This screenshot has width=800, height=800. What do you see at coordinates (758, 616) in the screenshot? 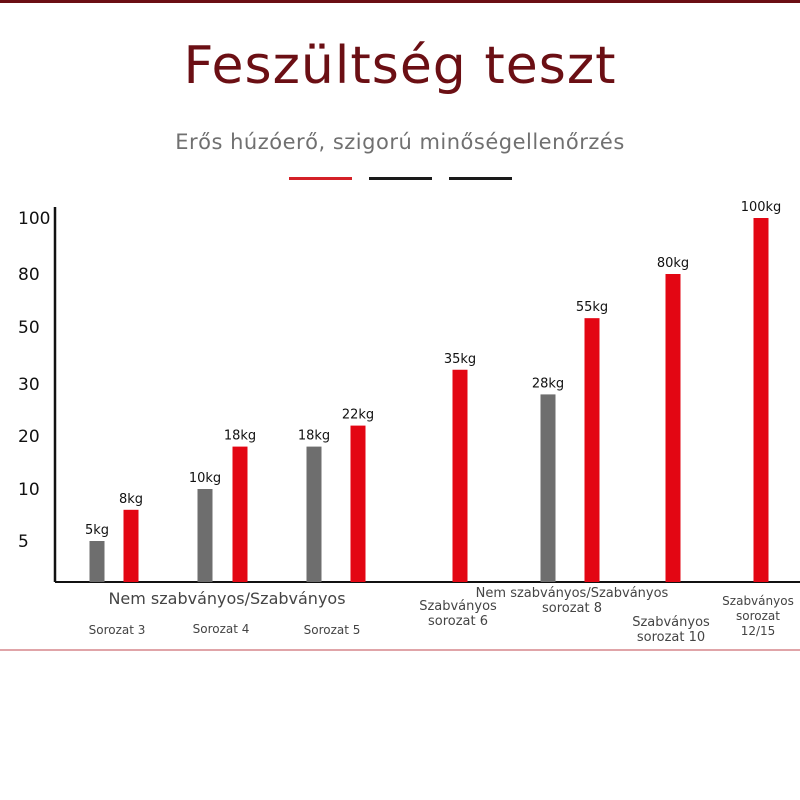
I see `x-category-label: sorozat` at bounding box center [758, 616].